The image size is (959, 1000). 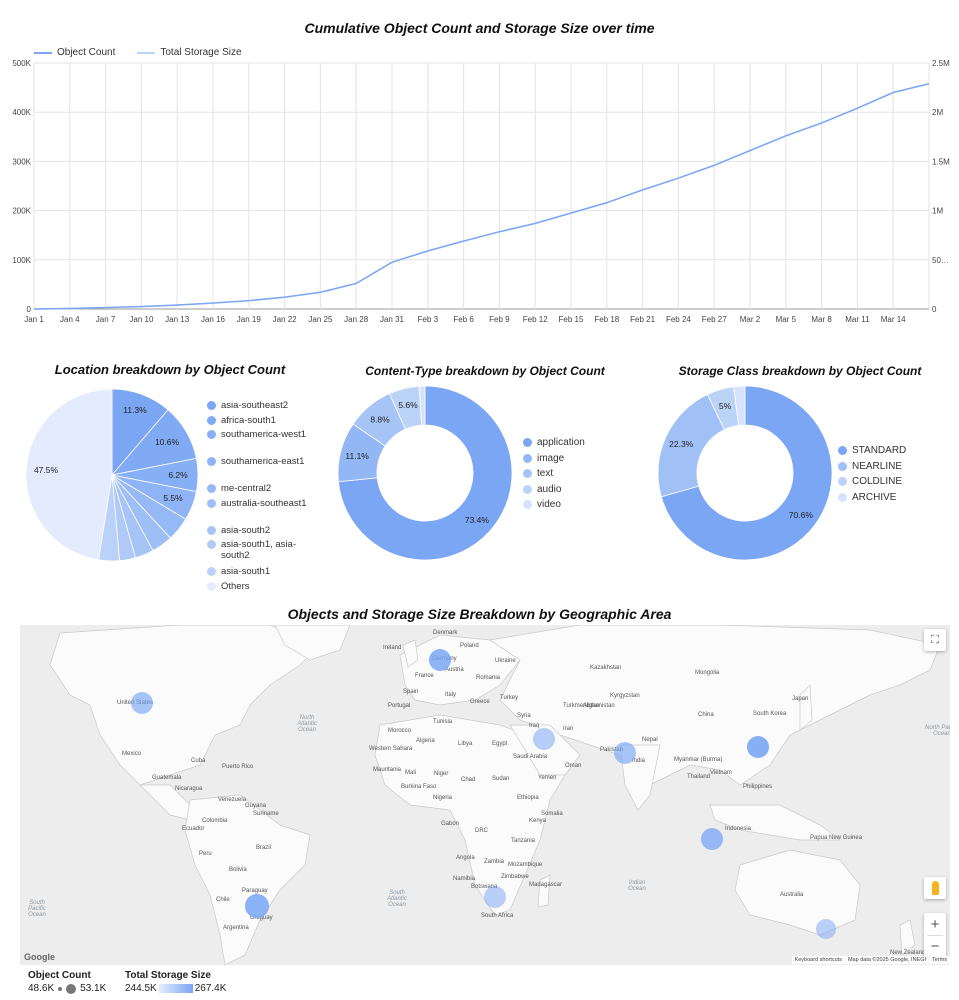 I want to click on map-country-label: Kyrgyzstan, so click(x=625, y=696).